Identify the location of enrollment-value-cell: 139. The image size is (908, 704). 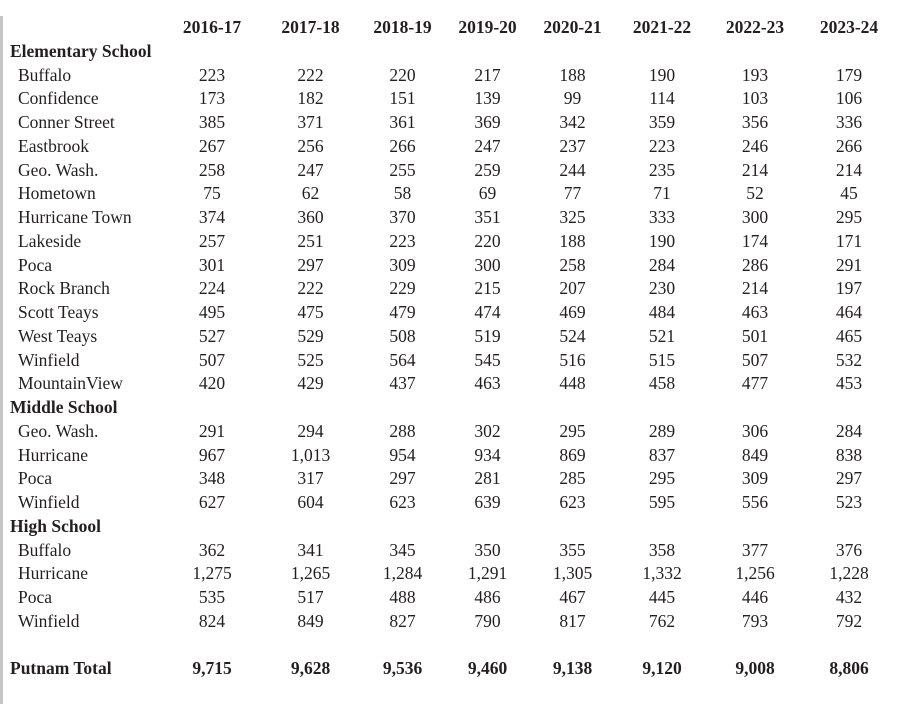
(487, 98).